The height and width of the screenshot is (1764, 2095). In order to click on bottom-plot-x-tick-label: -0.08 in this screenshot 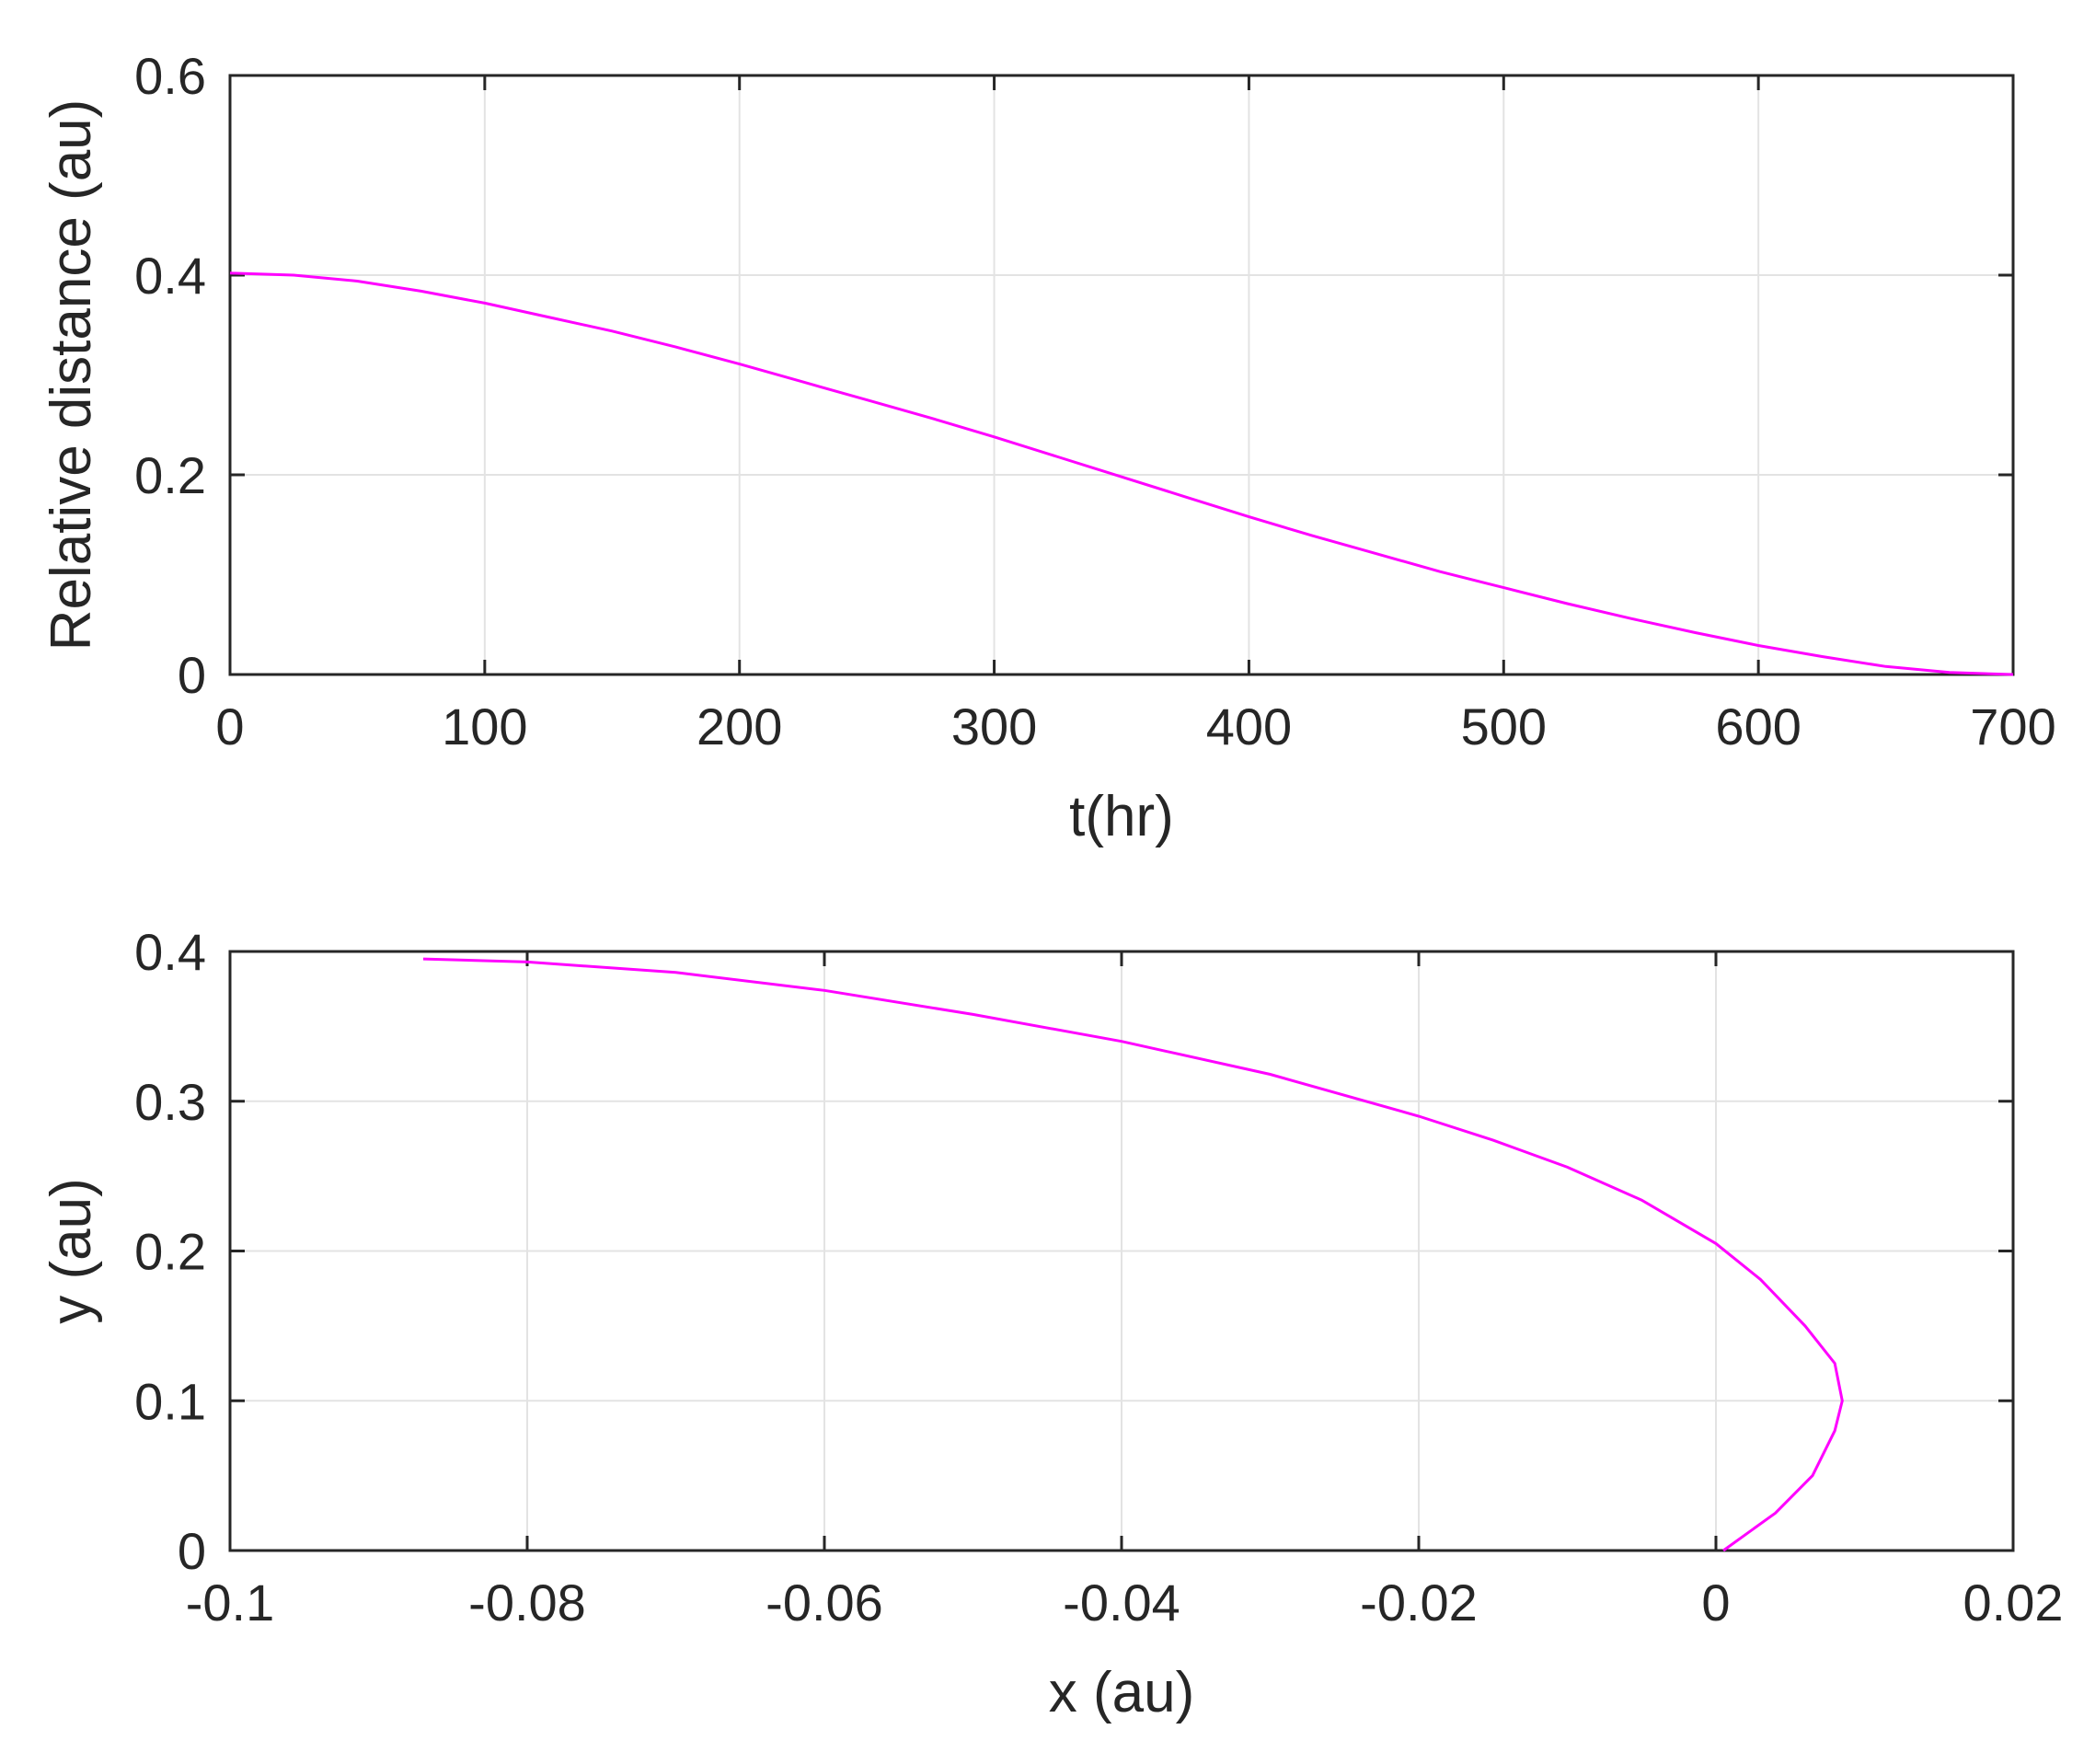, I will do `click(527, 1602)`.